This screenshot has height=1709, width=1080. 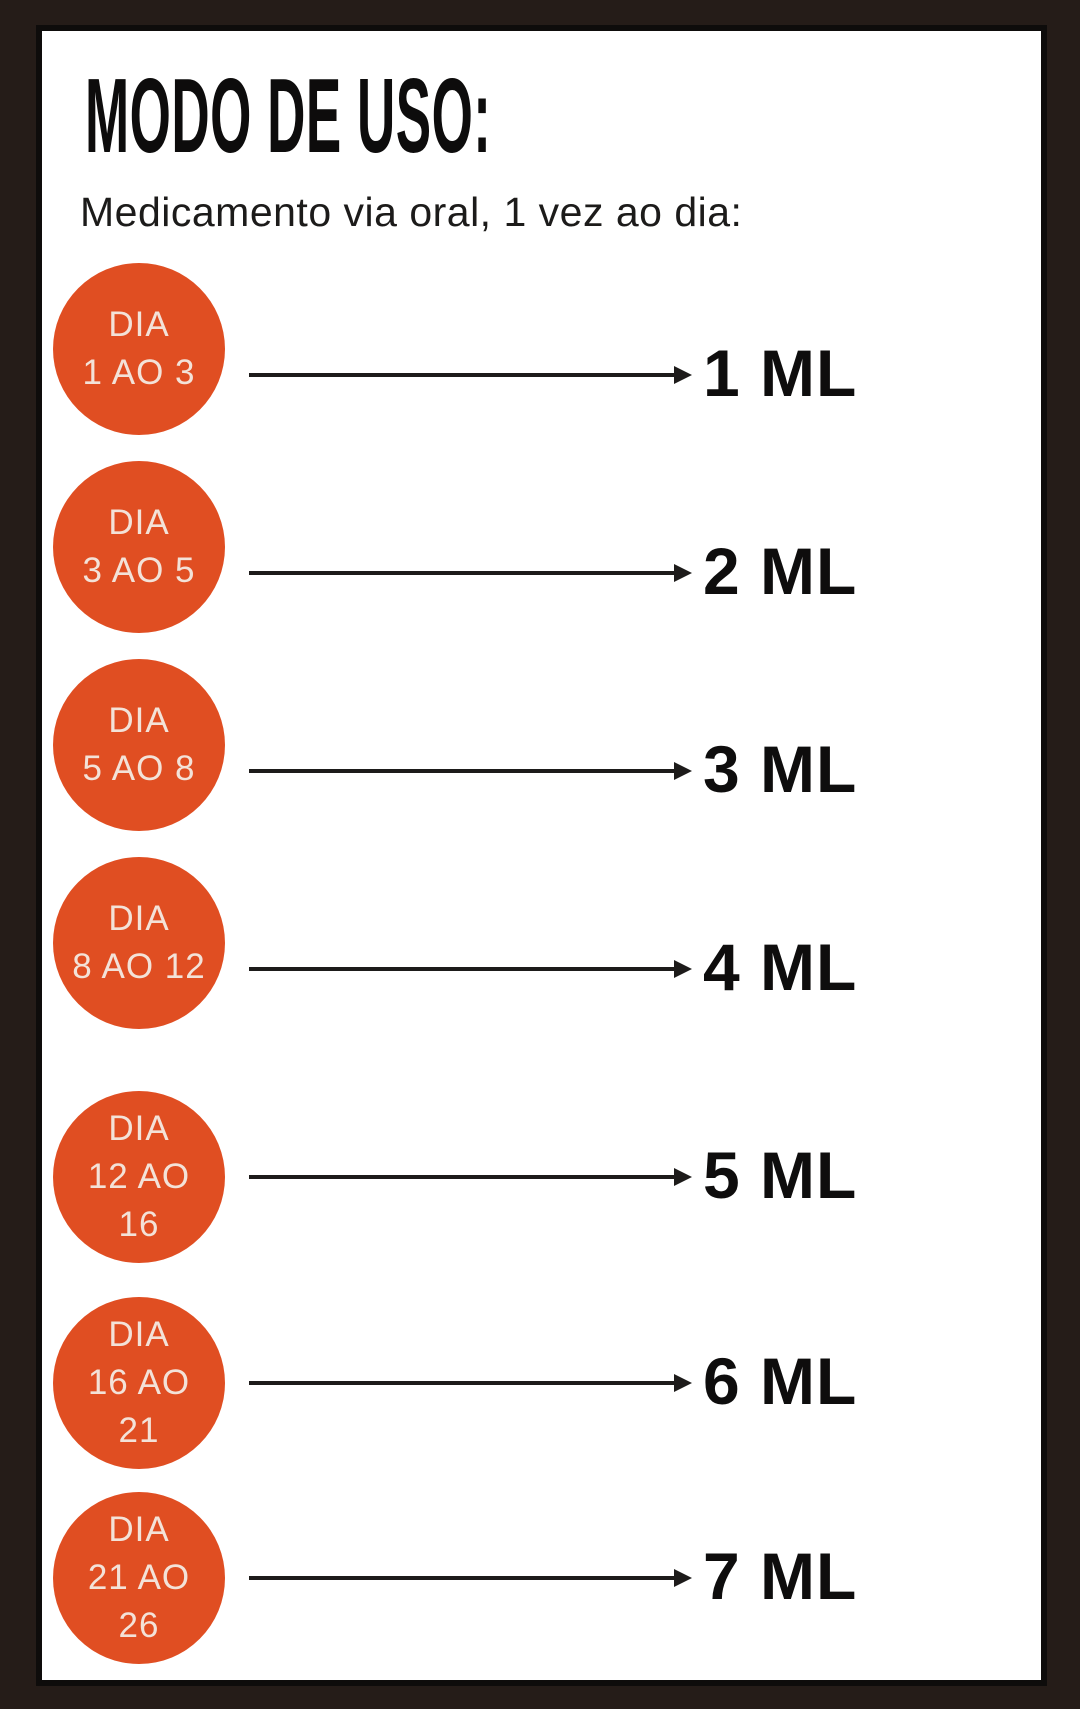 I want to click on day-range-badge: DIA 5 AO 8, so click(x=139, y=745).